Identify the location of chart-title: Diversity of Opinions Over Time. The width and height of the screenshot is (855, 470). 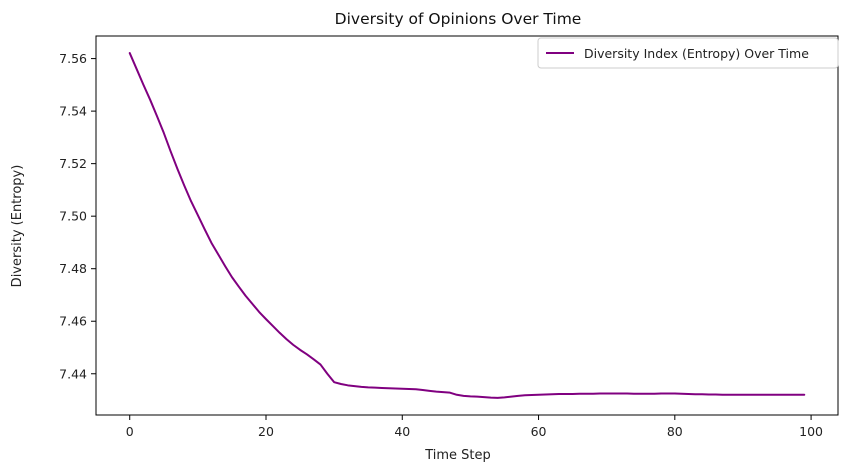
(458, 19).